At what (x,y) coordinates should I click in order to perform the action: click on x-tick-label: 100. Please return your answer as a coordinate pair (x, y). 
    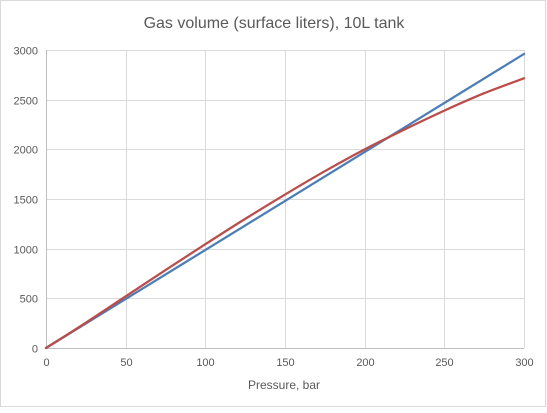
    Looking at the image, I should click on (205, 363).